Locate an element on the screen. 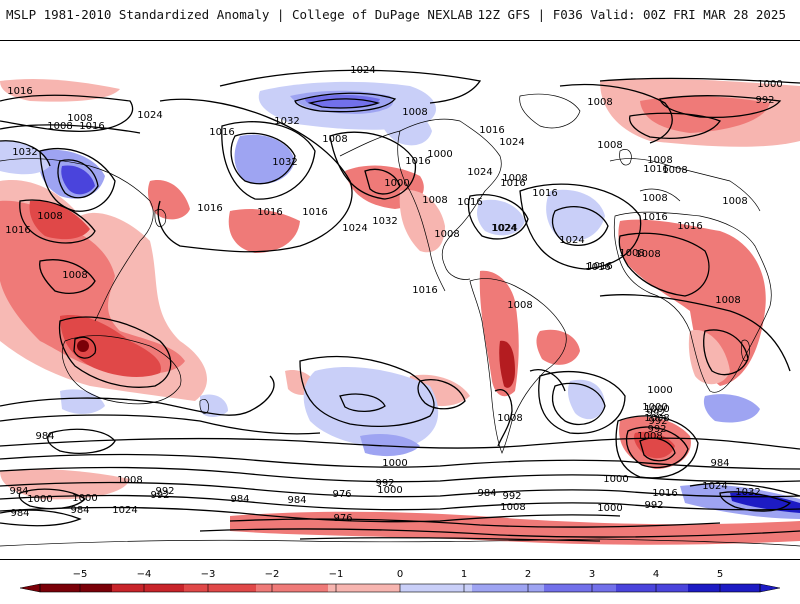 Image resolution: width=800 pixels, height=604 pixels. isobar-1016-spac-inner is located at coordinates (362, 403).